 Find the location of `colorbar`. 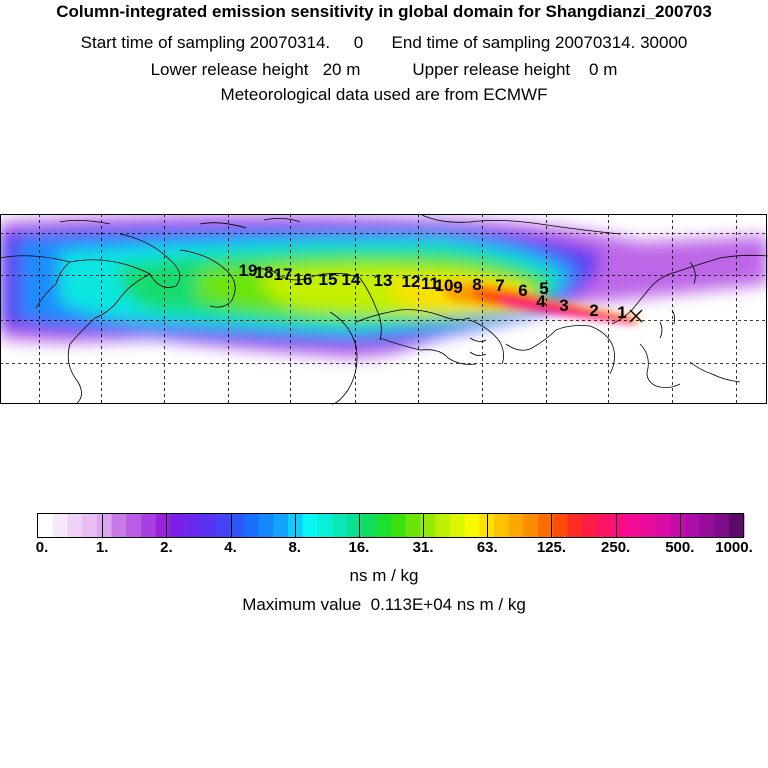

colorbar is located at coordinates (391, 525).